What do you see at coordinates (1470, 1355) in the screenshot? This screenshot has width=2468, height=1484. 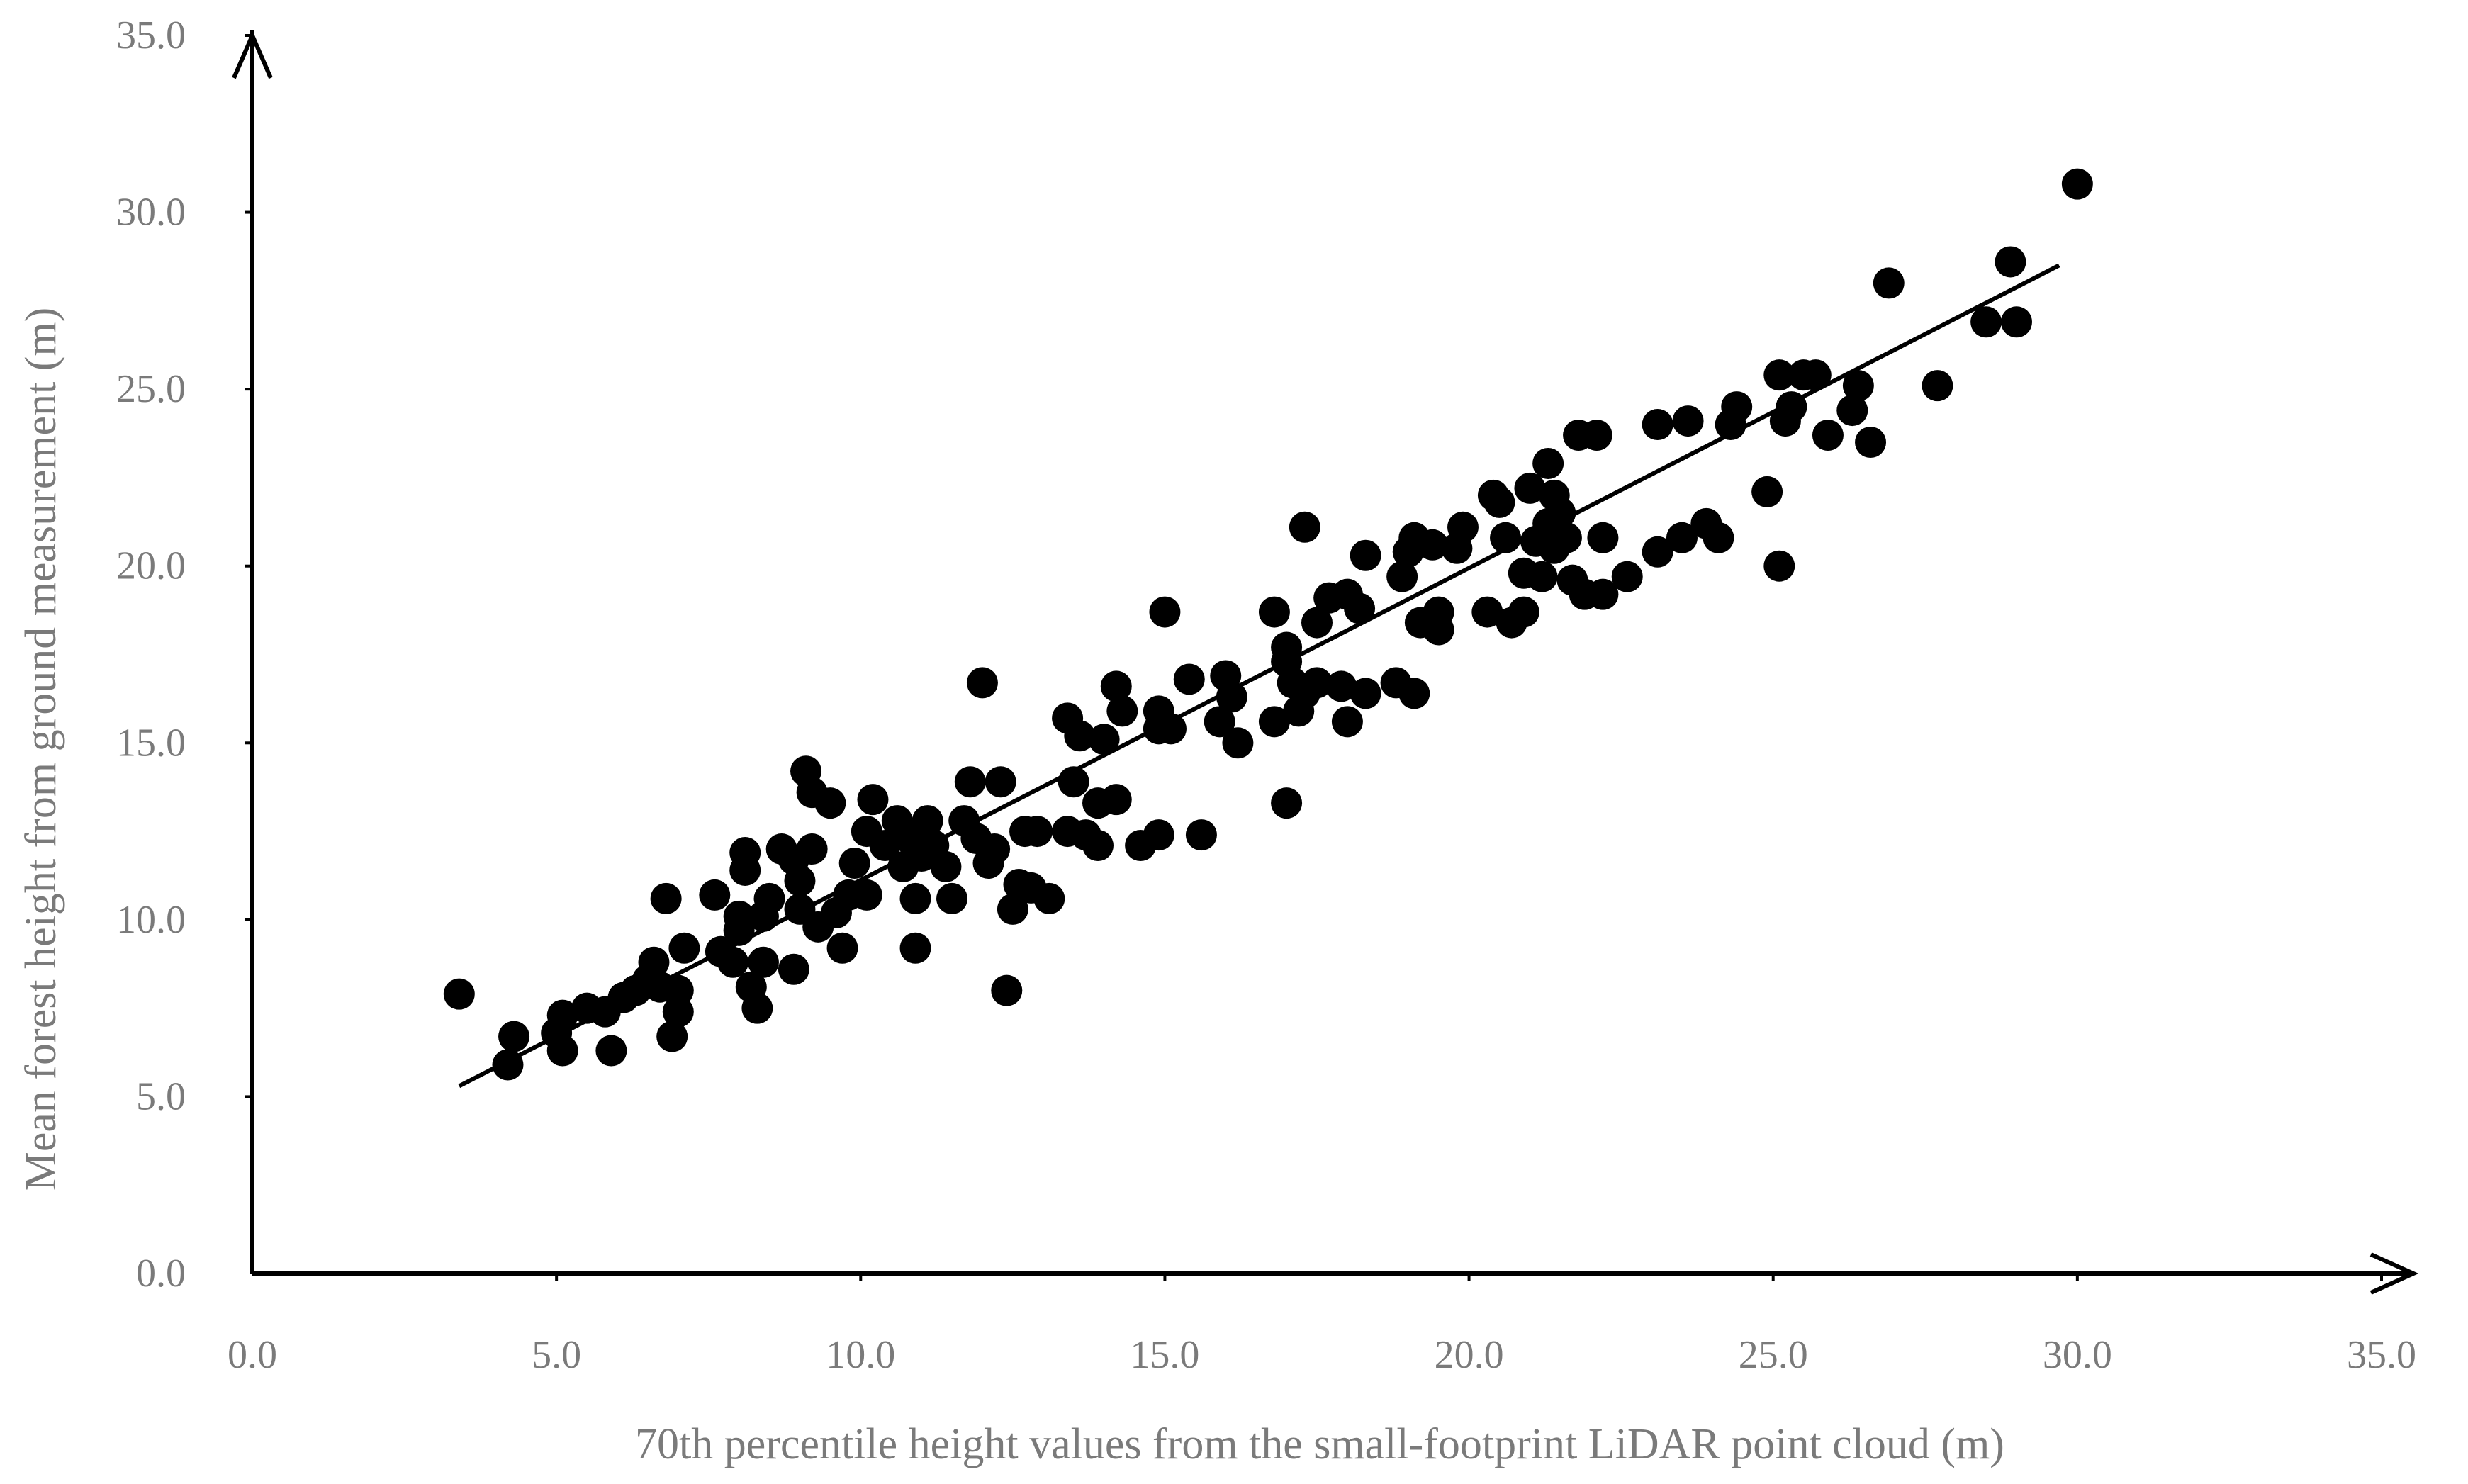 I see `x-tick-label: 20.0` at bounding box center [1470, 1355].